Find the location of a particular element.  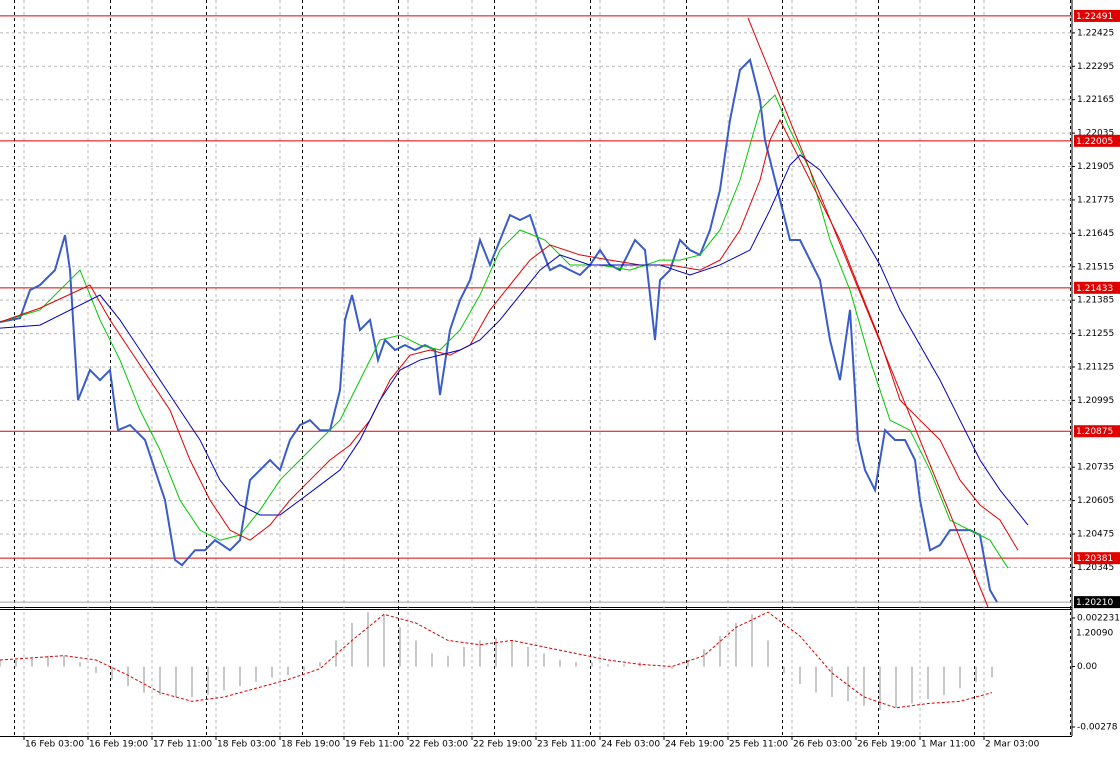

level-label: 1.20875 is located at coordinates (1094, 432).